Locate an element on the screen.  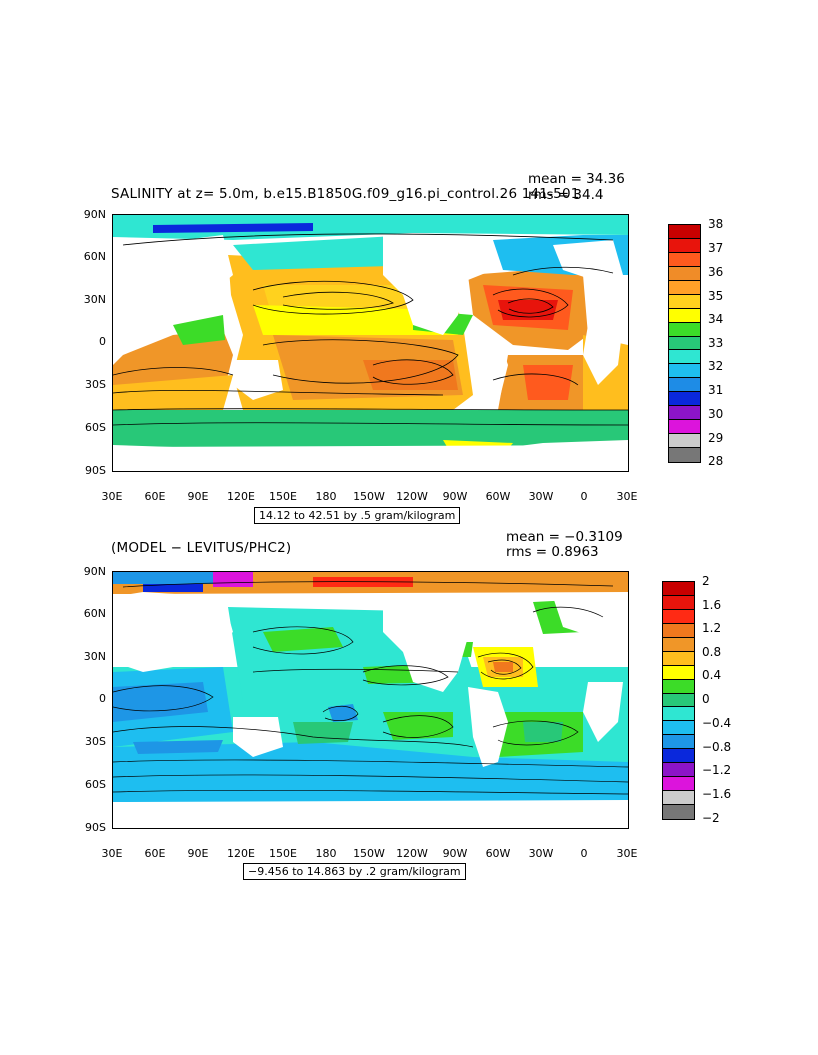
lon-tick-label: 30W is located at coordinates (541, 853).